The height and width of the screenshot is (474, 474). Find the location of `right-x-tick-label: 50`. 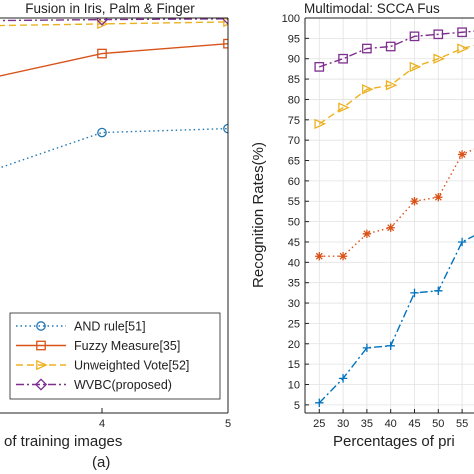

right-x-tick-label: 50 is located at coordinates (438, 424).